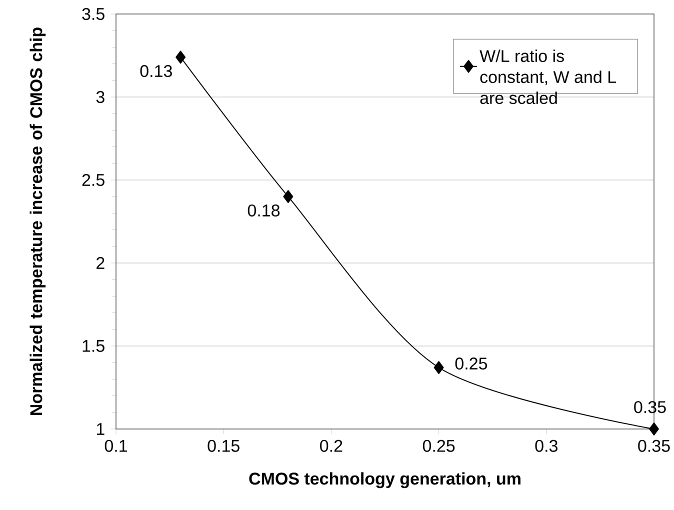  I want to click on x-axis-title: CMOS technology generation, um, so click(384, 480).